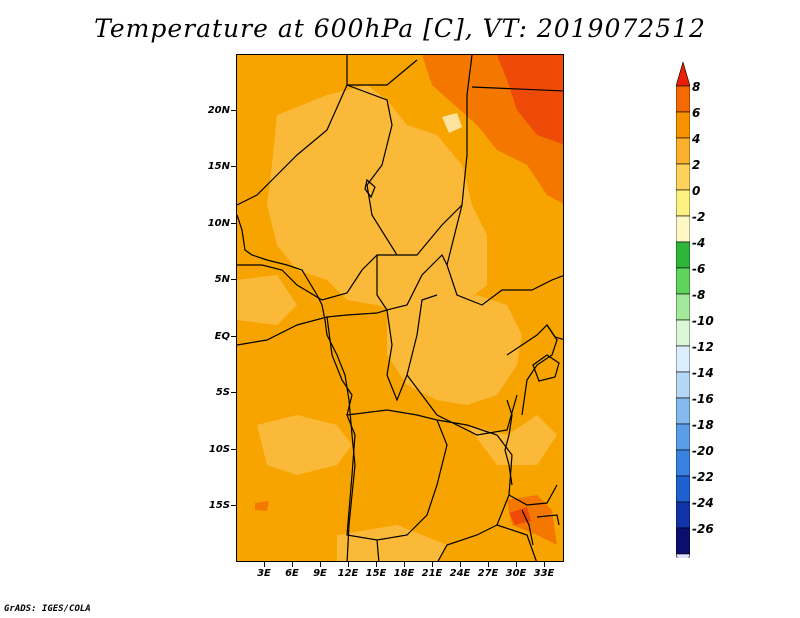  What do you see at coordinates (532, 520) in the screenshot?
I see `southeast-hot-region` at bounding box center [532, 520].